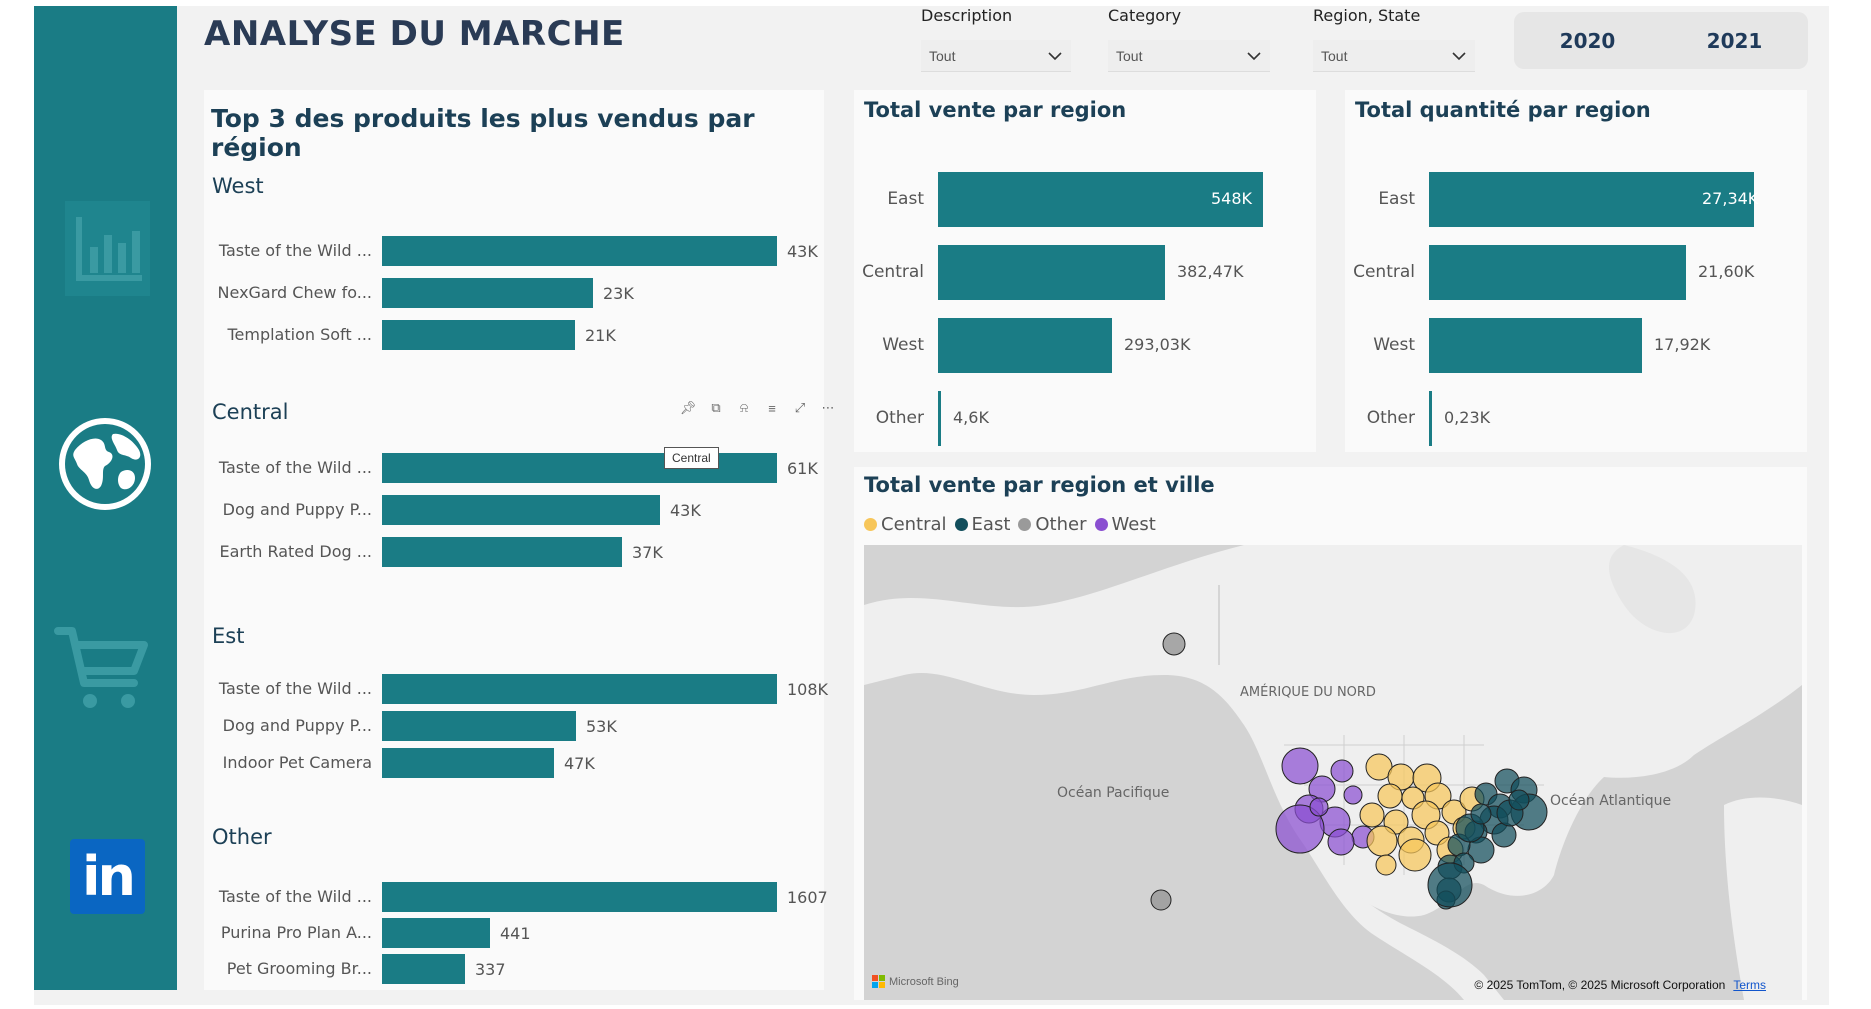 Image resolution: width=1871 pixels, height=1009 pixels. Describe the element at coordinates (744, 407) in the screenshot. I see `bell-icon: ⍾` at that location.